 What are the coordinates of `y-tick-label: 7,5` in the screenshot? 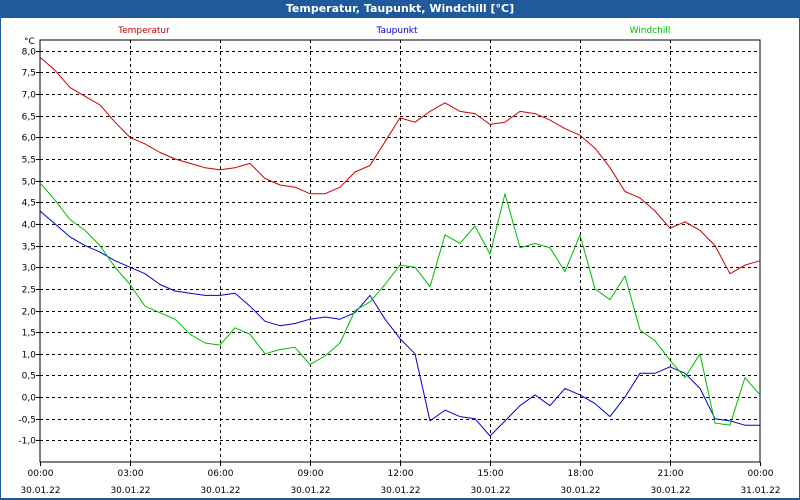 It's located at (29, 74).